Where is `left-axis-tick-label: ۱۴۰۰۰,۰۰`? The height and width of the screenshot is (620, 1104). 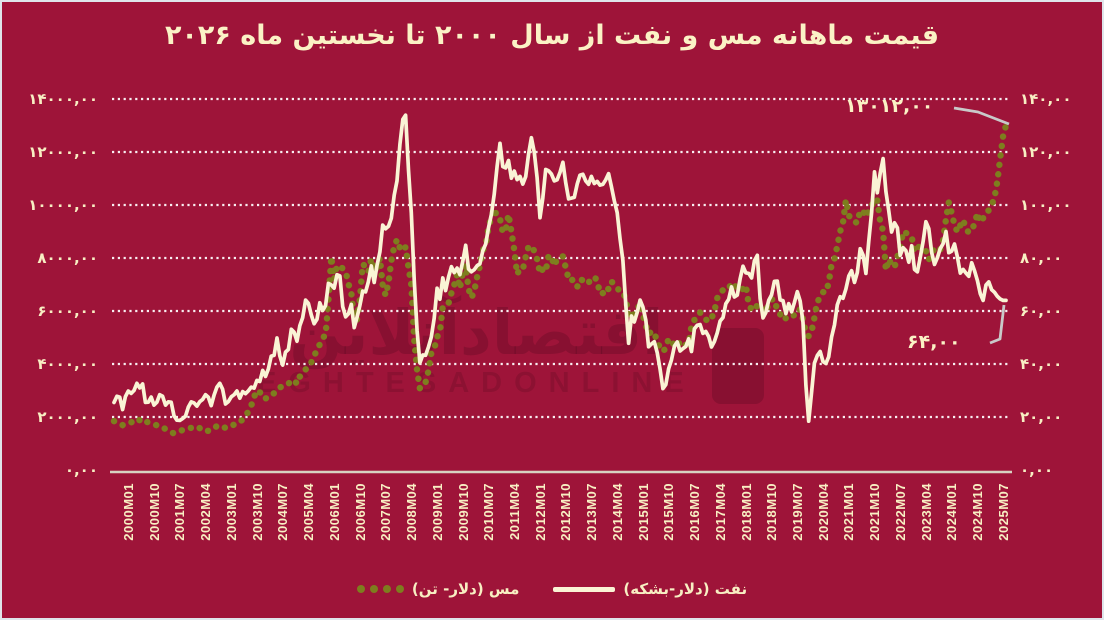
left-axis-tick-label: ۱۴۰۰۰,۰۰ is located at coordinates (63, 99).